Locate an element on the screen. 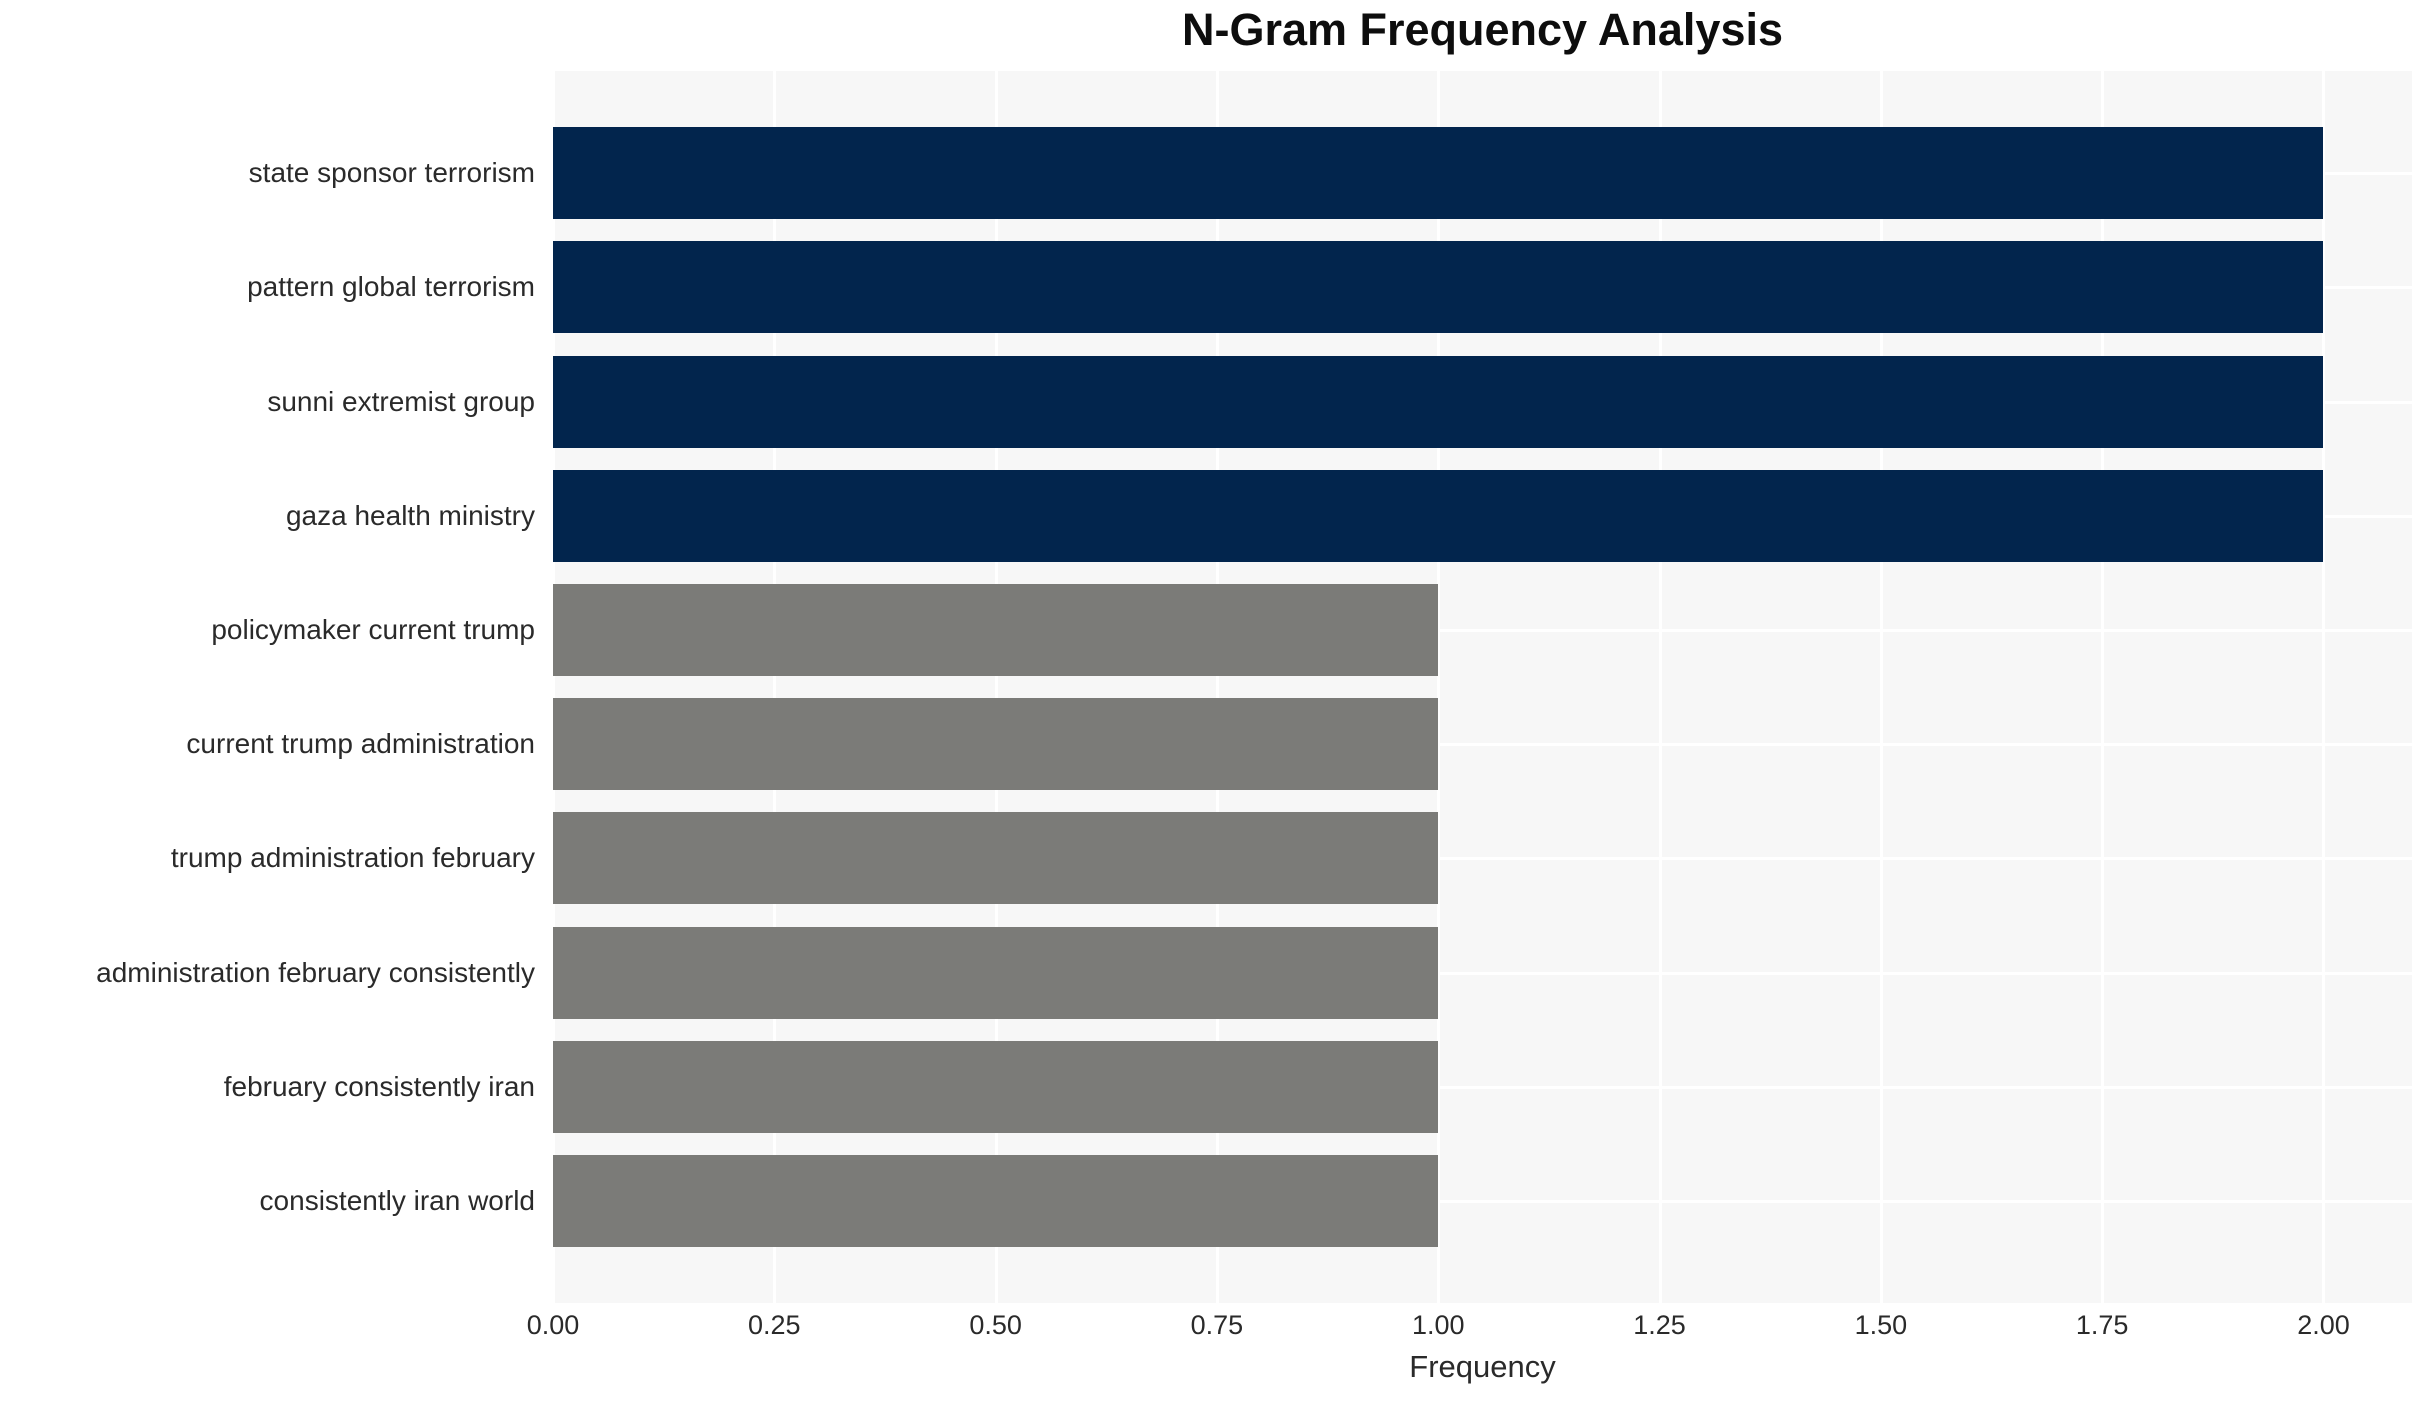 The image size is (2431, 1402). y-axis-label: consistently iran world is located at coordinates (397, 1200).